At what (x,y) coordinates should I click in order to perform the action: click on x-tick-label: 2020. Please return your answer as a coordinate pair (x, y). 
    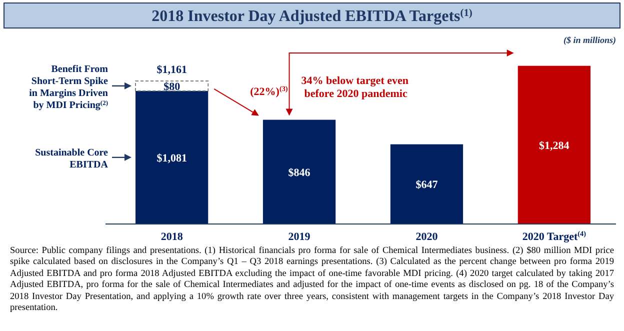
    Looking at the image, I should click on (427, 237).